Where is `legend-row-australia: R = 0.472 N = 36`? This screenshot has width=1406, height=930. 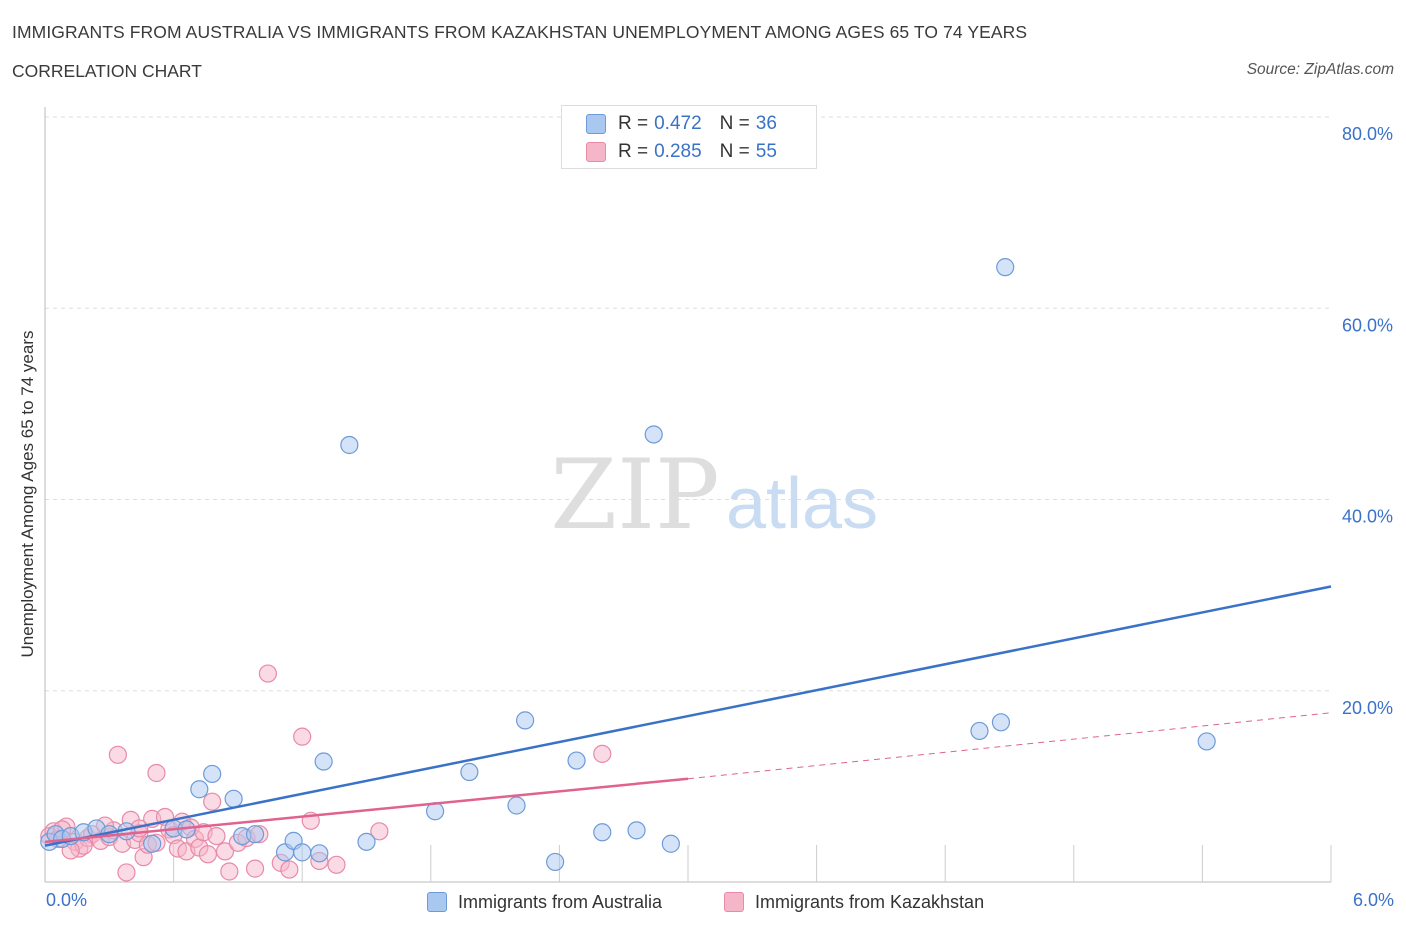 legend-row-australia: R = 0.472 N = 36 is located at coordinates (681, 124).